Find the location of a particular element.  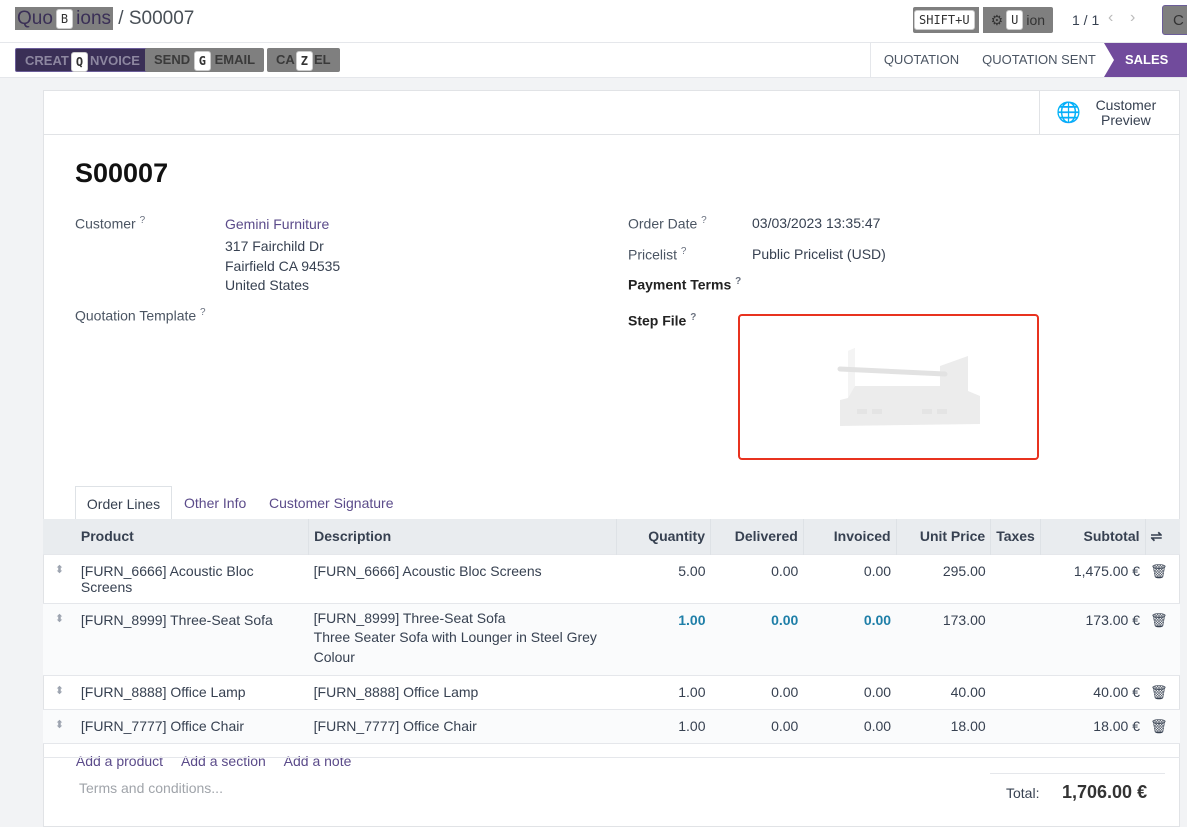

order-date-label: Order Date ? is located at coordinates (667, 223).